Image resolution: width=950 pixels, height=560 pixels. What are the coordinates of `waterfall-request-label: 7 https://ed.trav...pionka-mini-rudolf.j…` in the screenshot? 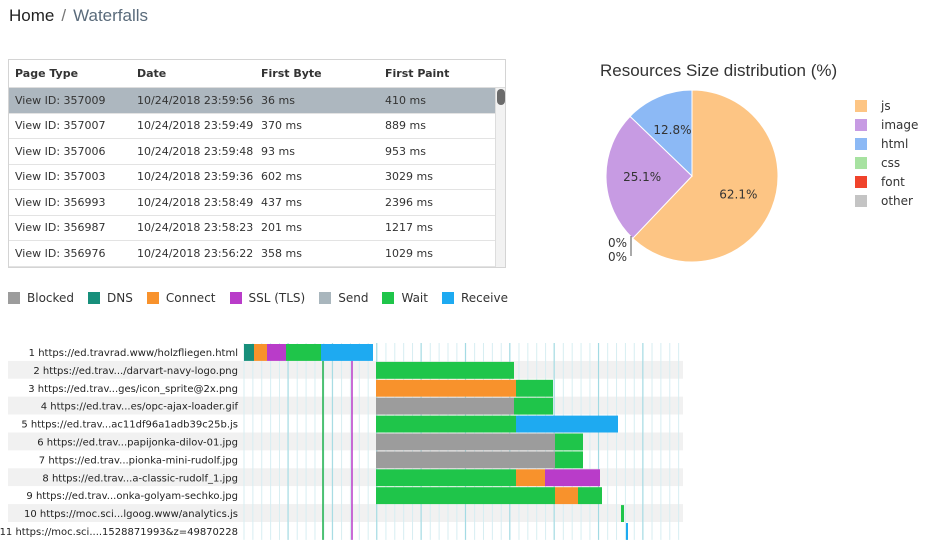 It's located at (138, 460).